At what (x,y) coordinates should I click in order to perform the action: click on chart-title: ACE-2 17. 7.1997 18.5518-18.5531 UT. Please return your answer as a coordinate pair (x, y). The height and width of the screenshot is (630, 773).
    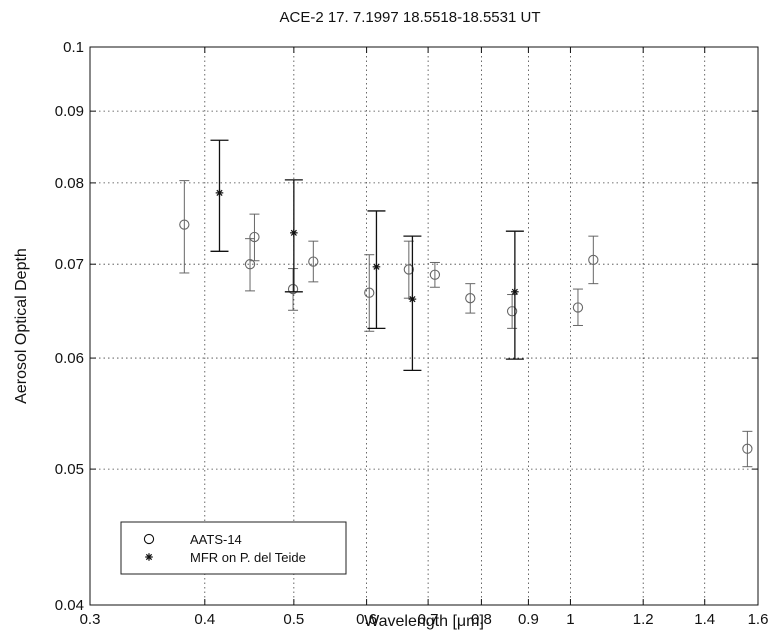
    Looking at the image, I should click on (409, 17).